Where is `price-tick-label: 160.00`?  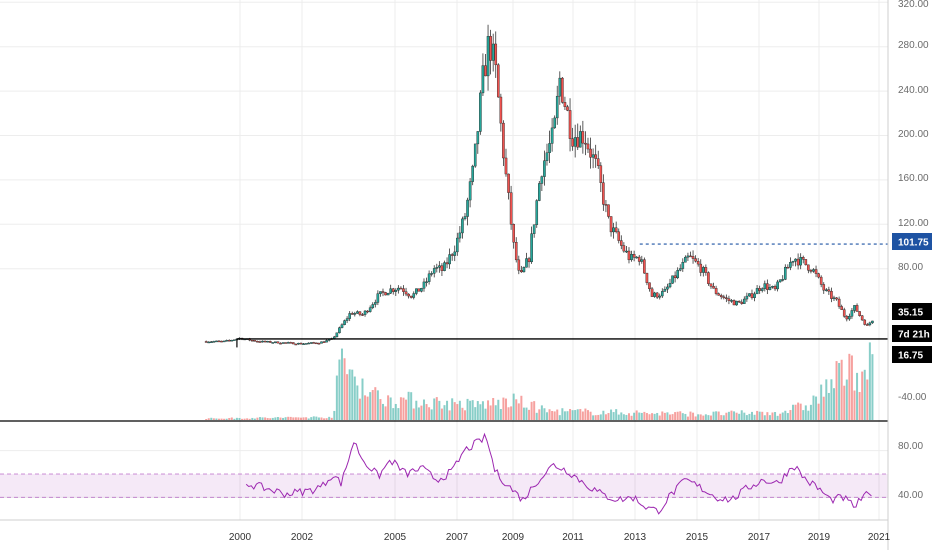
price-tick-label: 160.00 is located at coordinates (913, 178).